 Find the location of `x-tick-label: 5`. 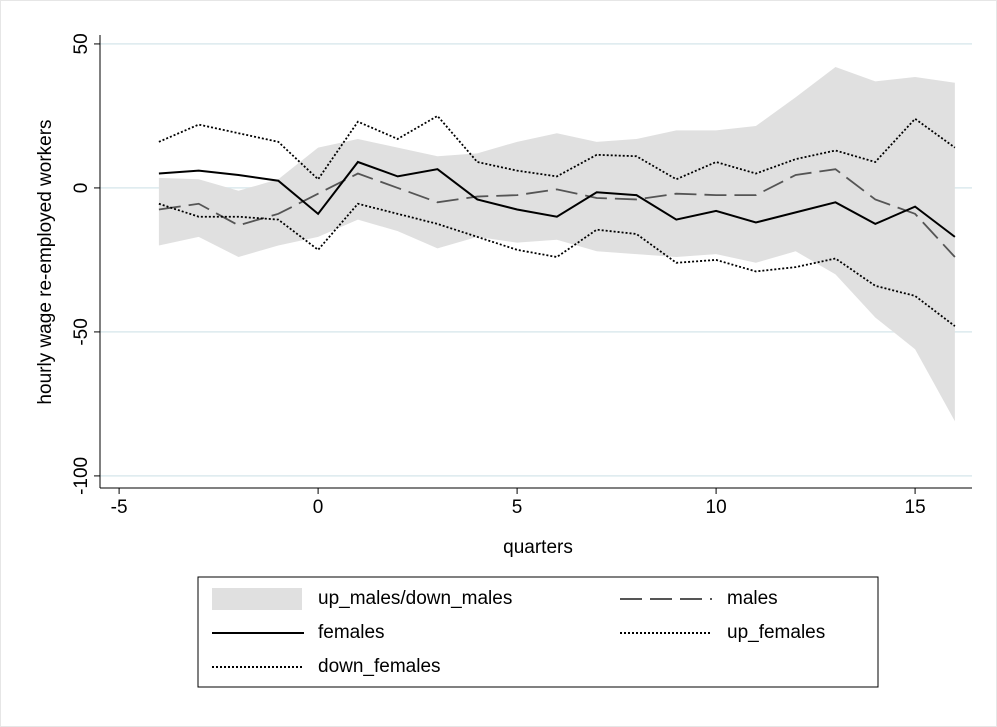

x-tick-label: 5 is located at coordinates (517, 507).